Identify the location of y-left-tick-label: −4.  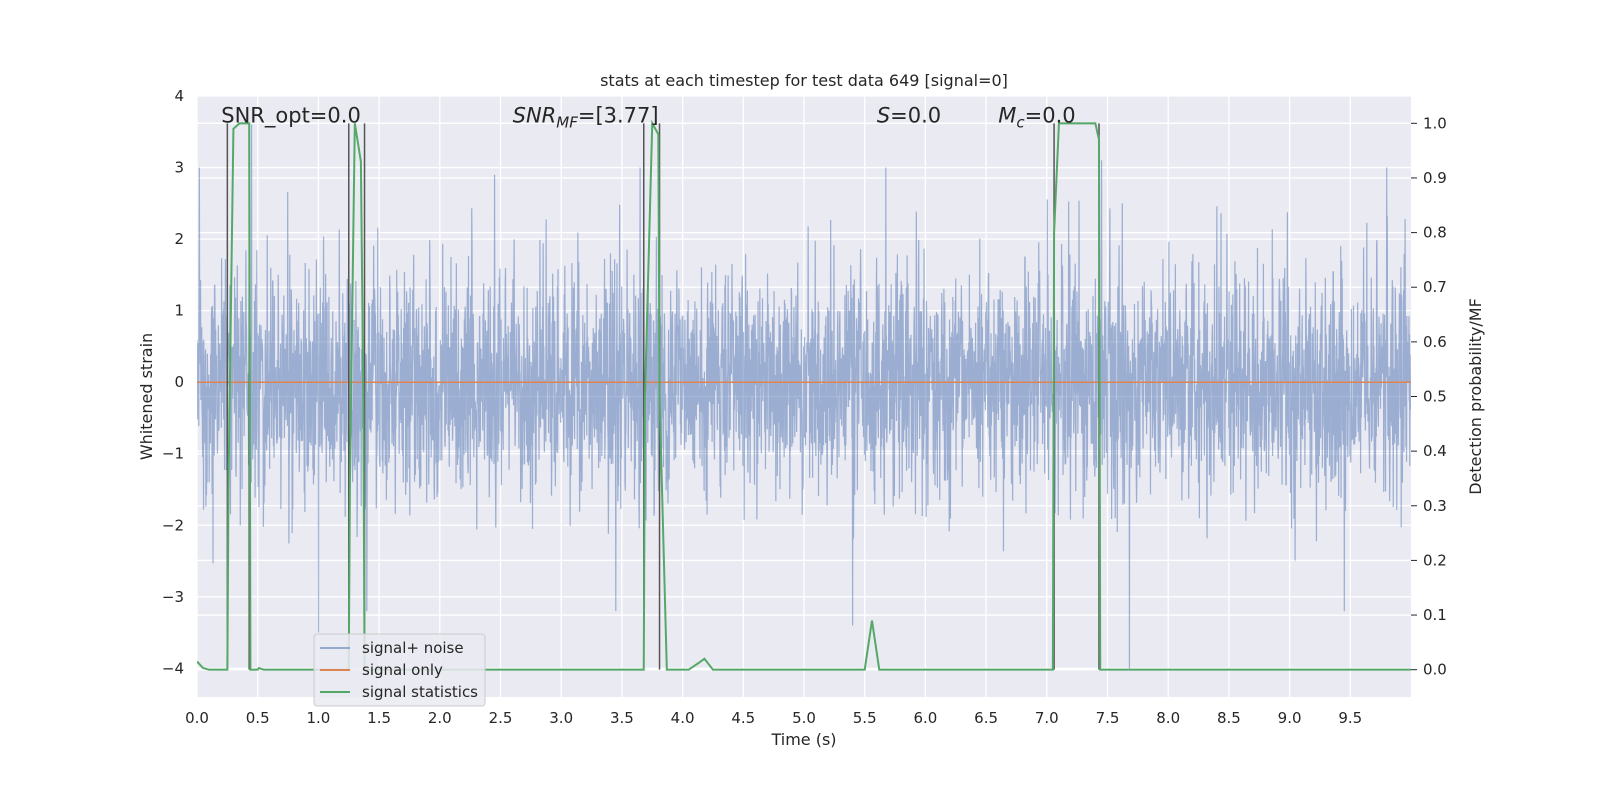
(173, 668).